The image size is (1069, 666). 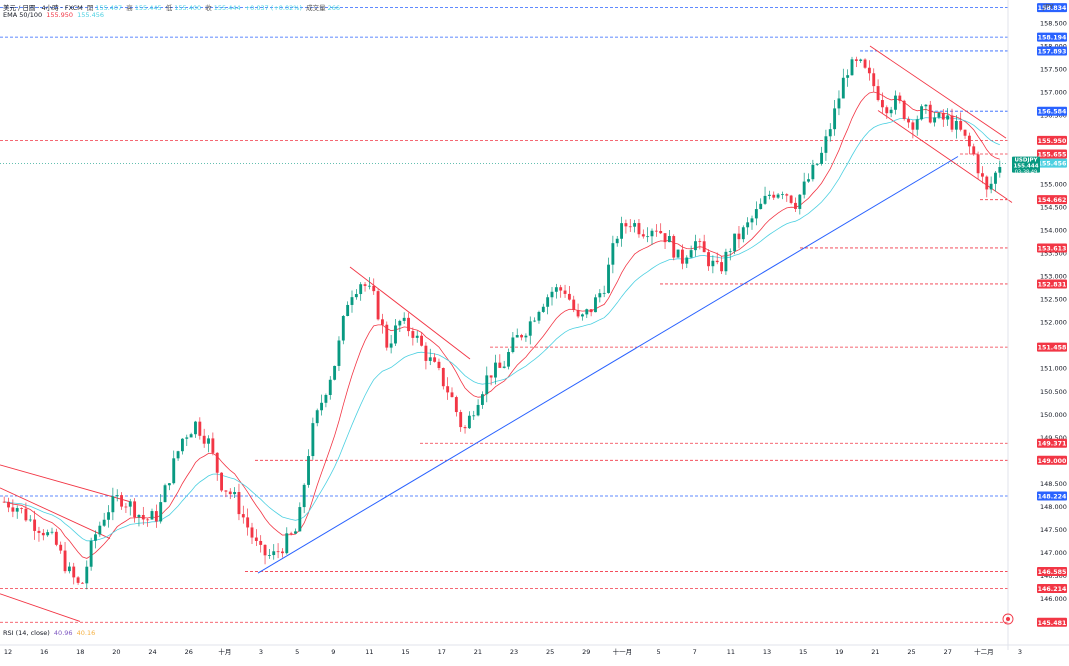 I want to click on rsi-legend: RSI (14, close) 40.96 40.16, so click(x=50, y=633).